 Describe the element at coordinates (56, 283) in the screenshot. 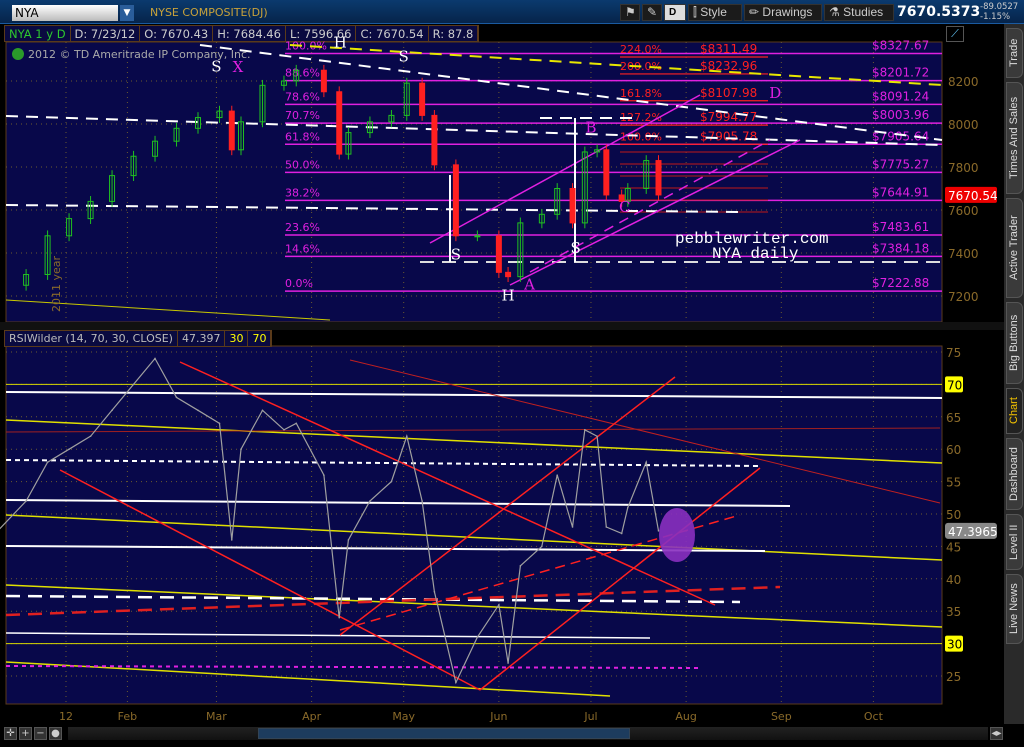

I see `year-label: 2011 year` at that location.